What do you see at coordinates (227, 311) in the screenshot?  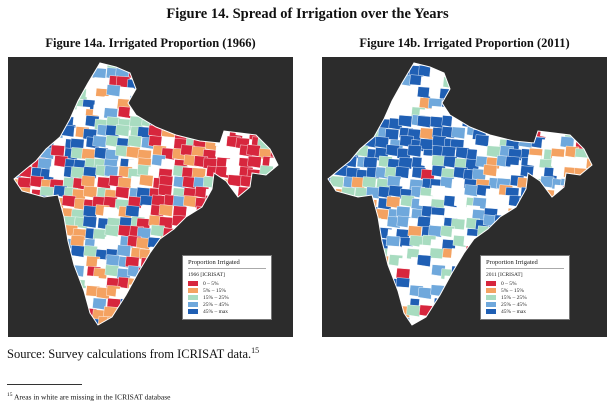 I see `legend-item-45-max: 45% – max` at bounding box center [227, 311].